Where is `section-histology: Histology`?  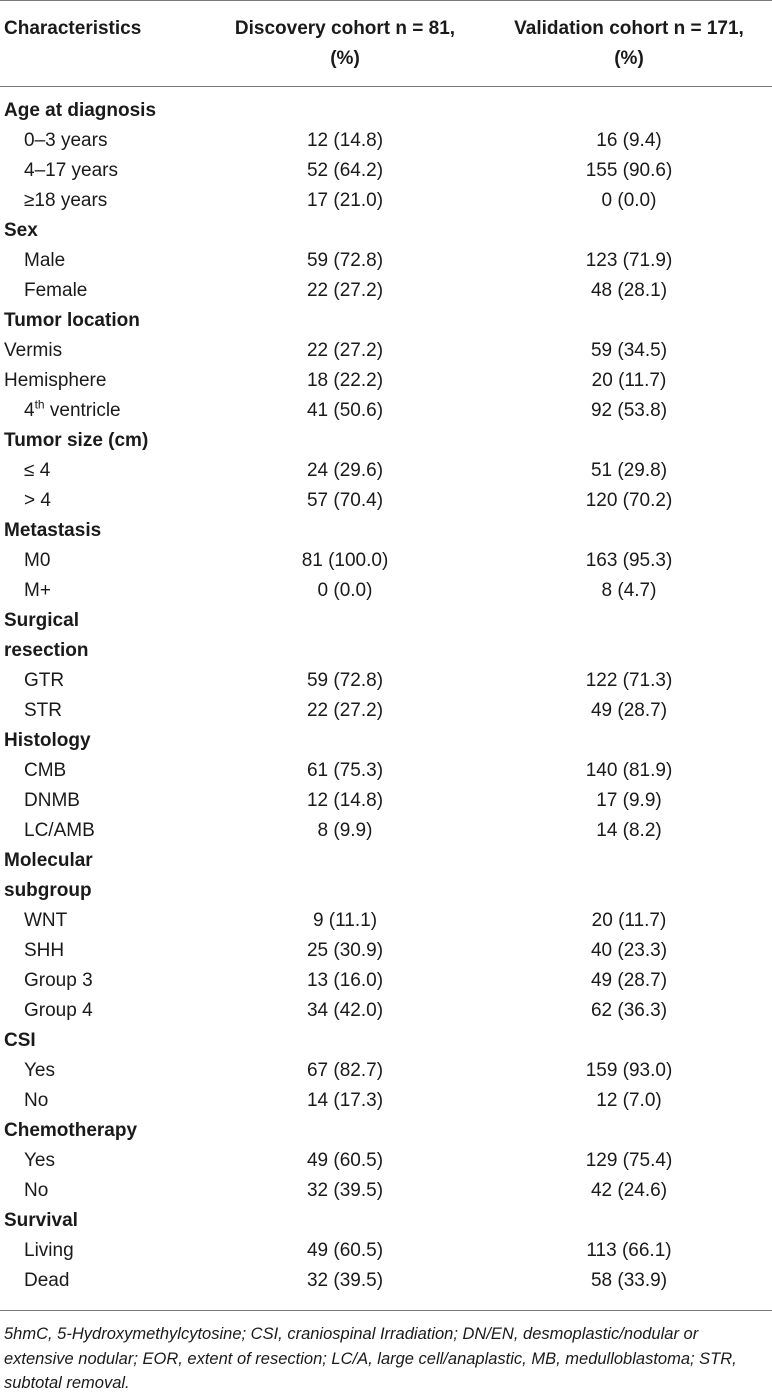 section-histology: Histology is located at coordinates (47, 740).